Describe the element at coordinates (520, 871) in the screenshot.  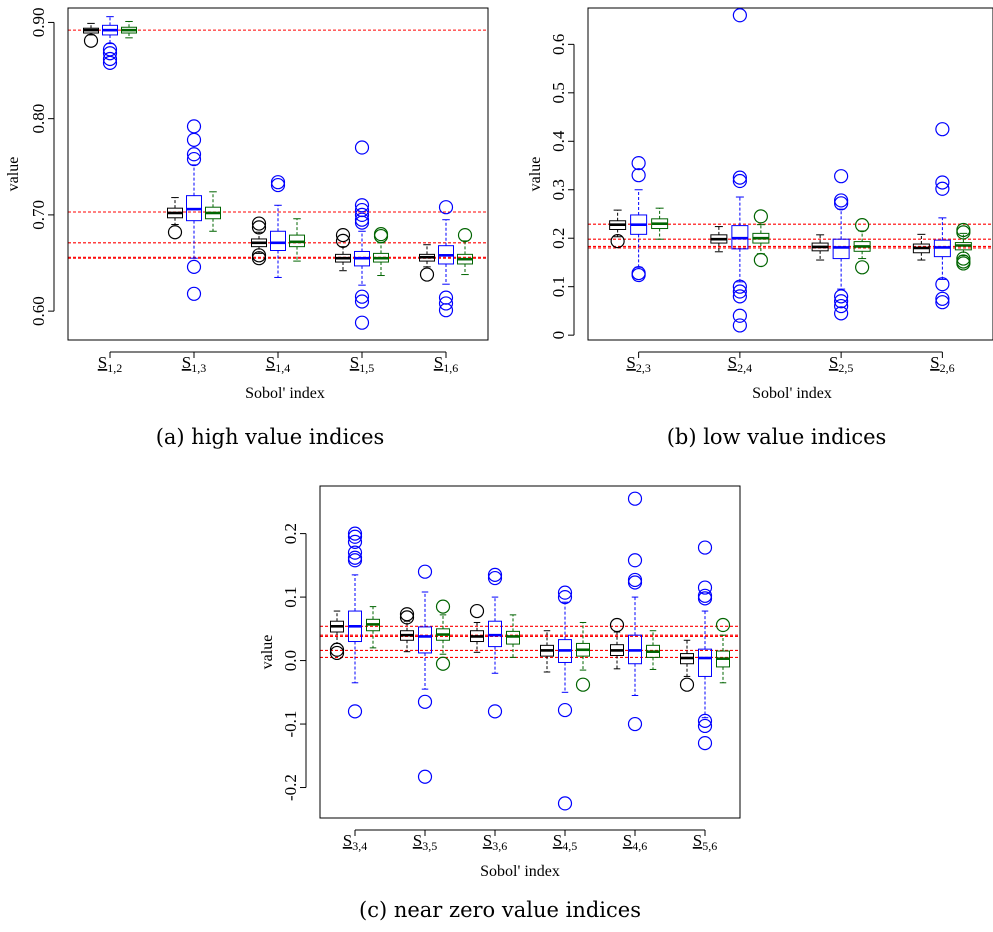
I see `x-axis-label: Sobol' index` at that location.